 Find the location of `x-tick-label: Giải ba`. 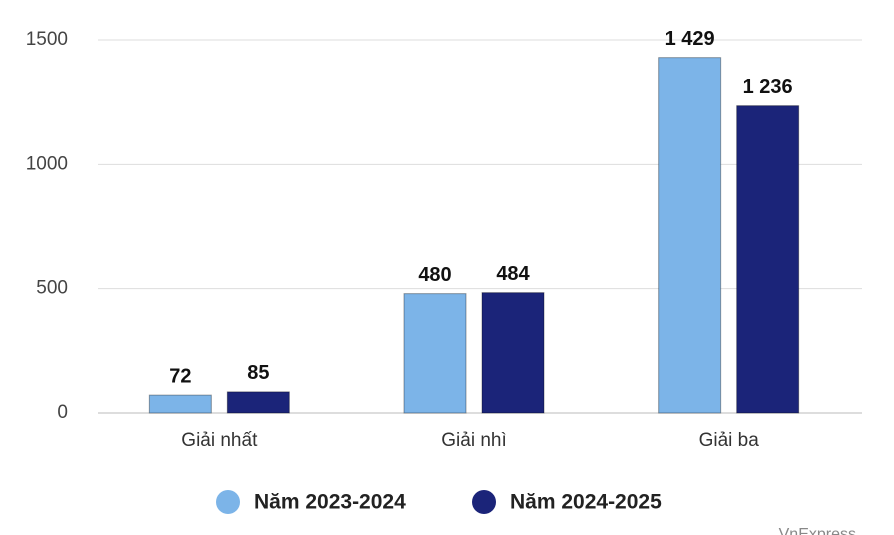

x-tick-label: Giải ba is located at coordinates (729, 440).